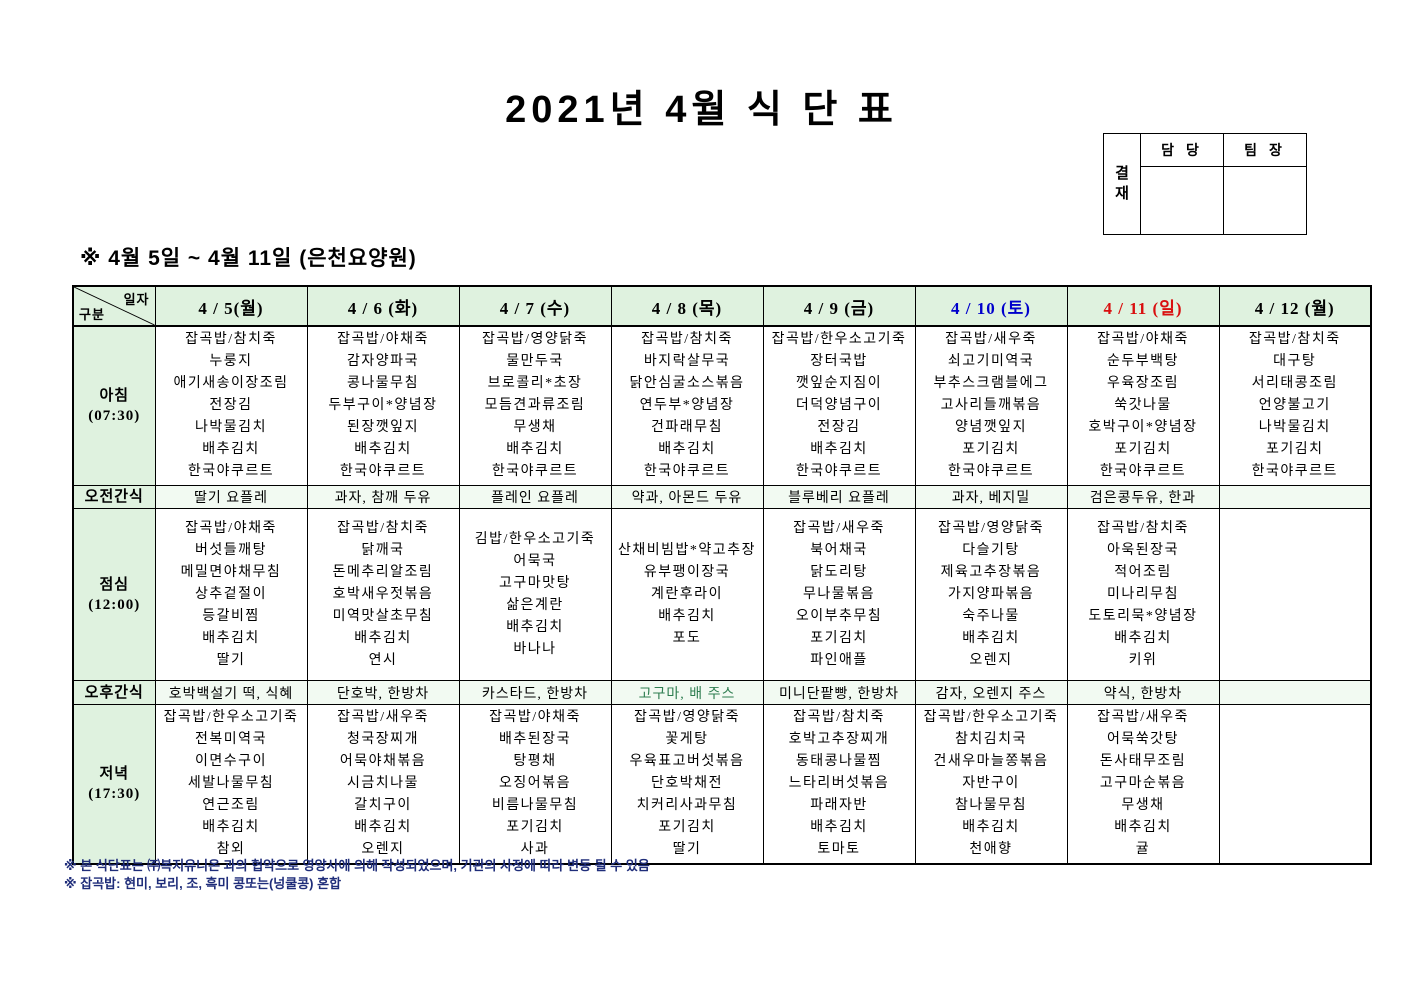 Image resolution: width=1403 pixels, height=992 pixels. I want to click on menu-item: 참나물무침, so click(991, 805).